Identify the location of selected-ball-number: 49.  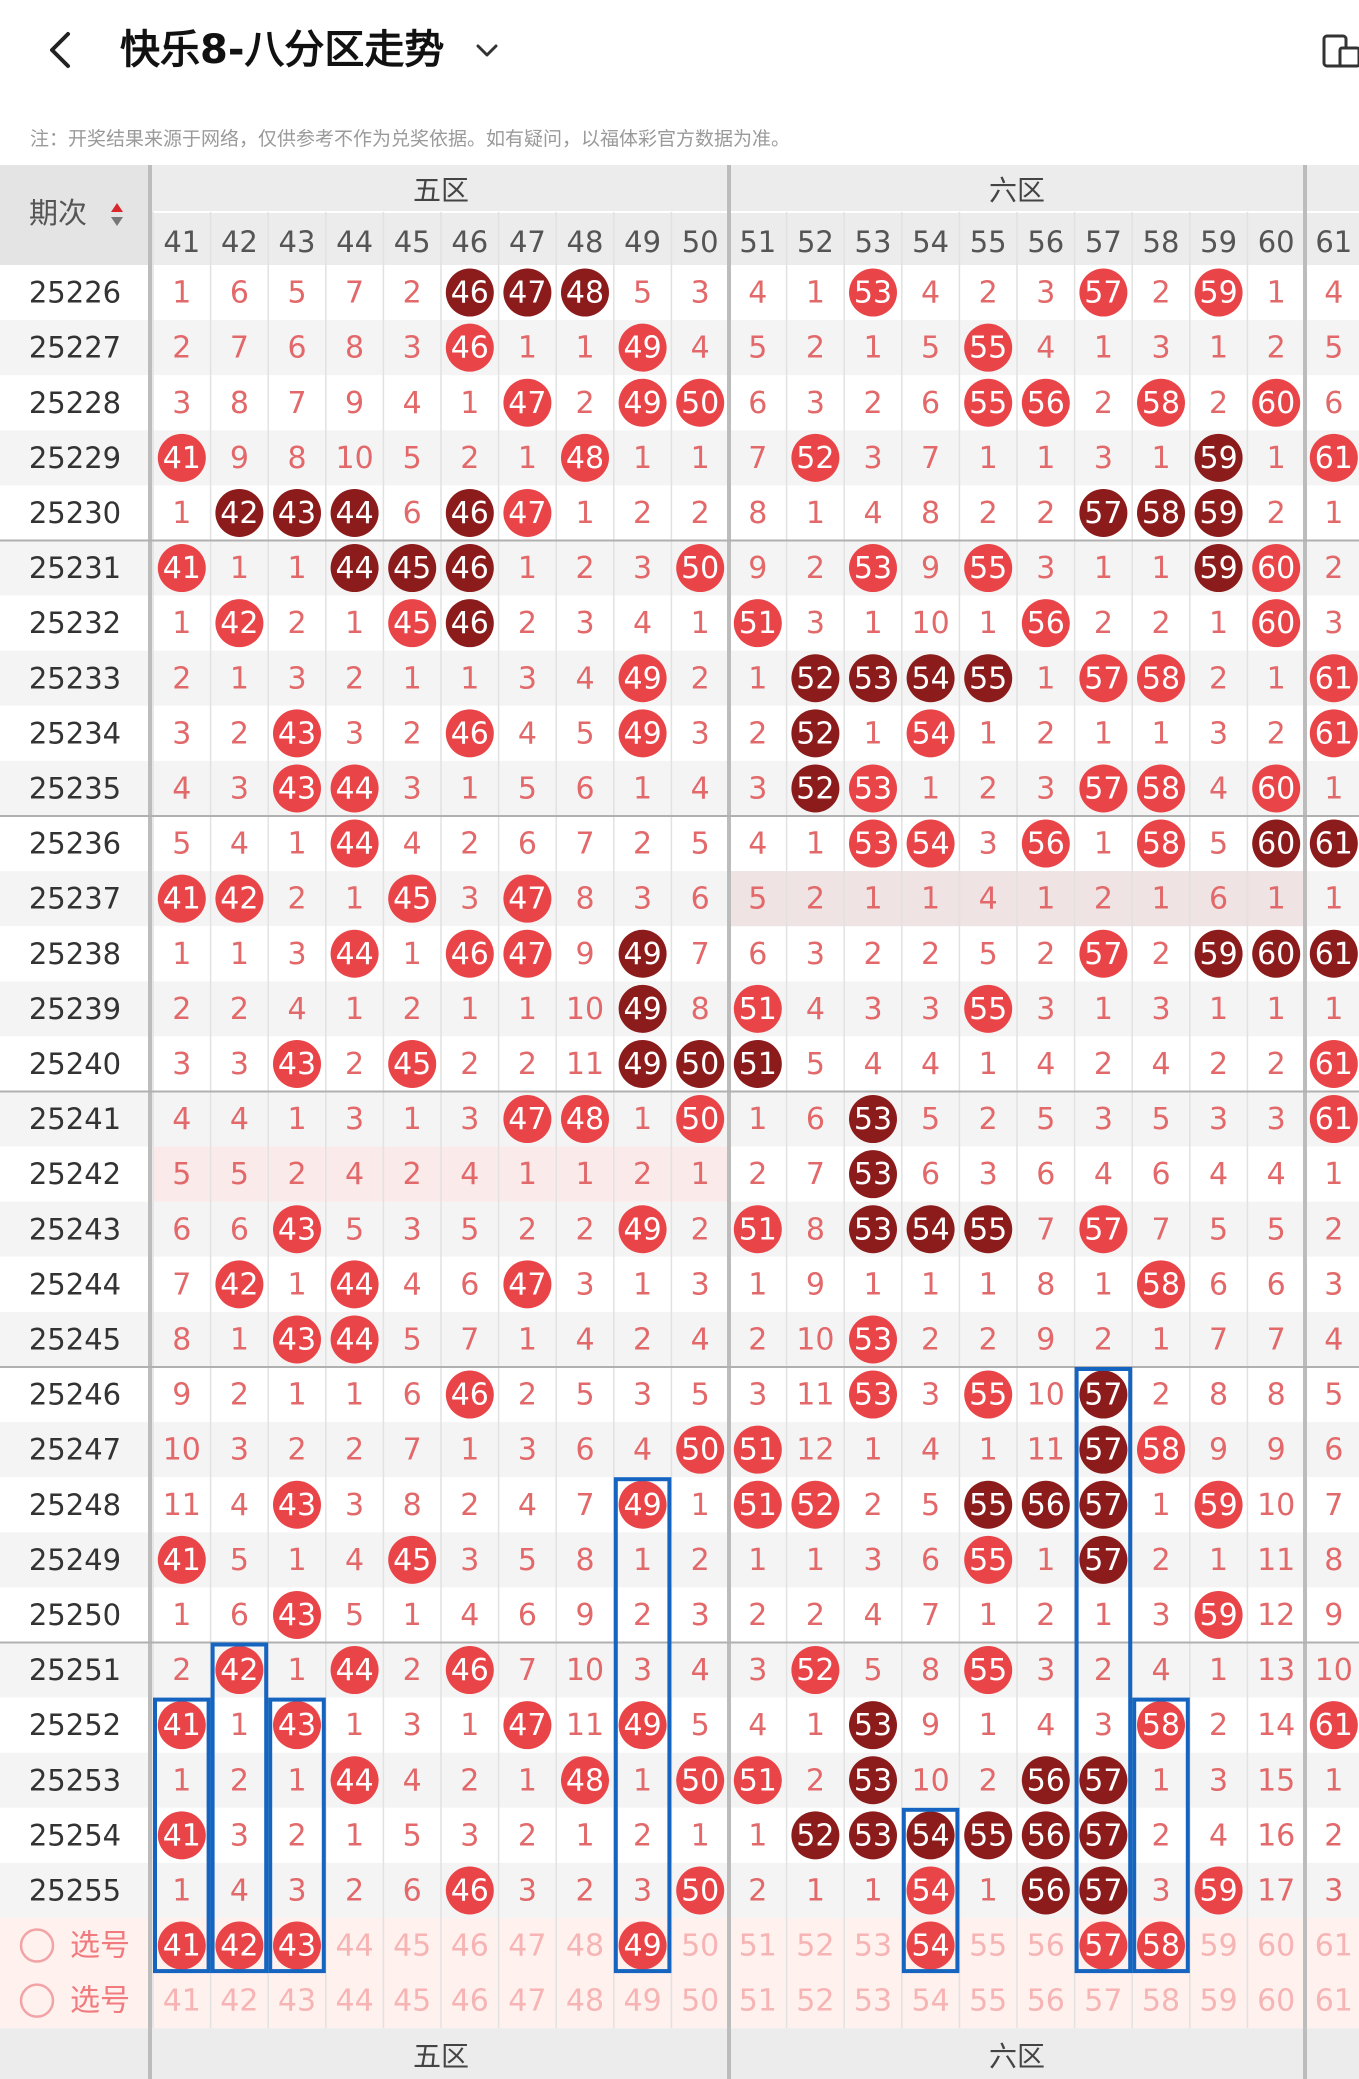
(643, 1946).